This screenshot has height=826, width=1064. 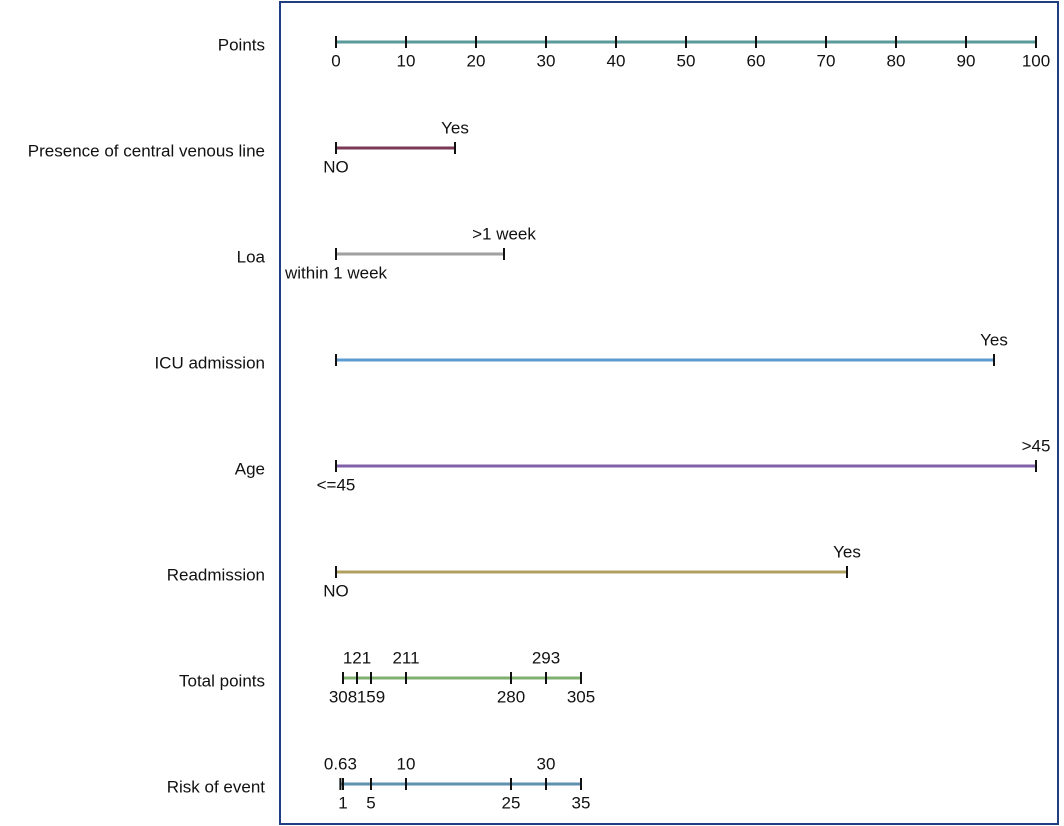 I want to click on row-label: ICU admission, so click(x=209, y=362).